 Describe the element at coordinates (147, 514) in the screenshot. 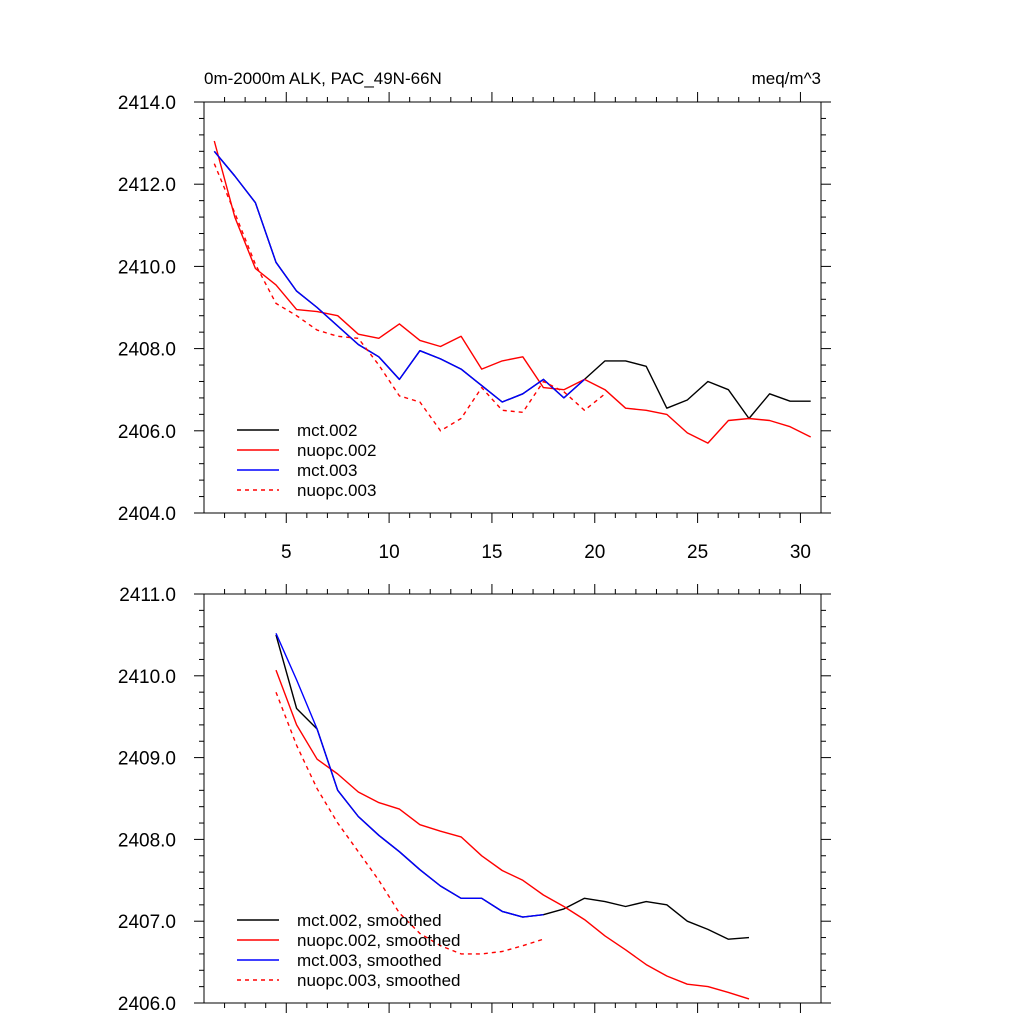

I see `y-tick-label: 2404.0` at that location.